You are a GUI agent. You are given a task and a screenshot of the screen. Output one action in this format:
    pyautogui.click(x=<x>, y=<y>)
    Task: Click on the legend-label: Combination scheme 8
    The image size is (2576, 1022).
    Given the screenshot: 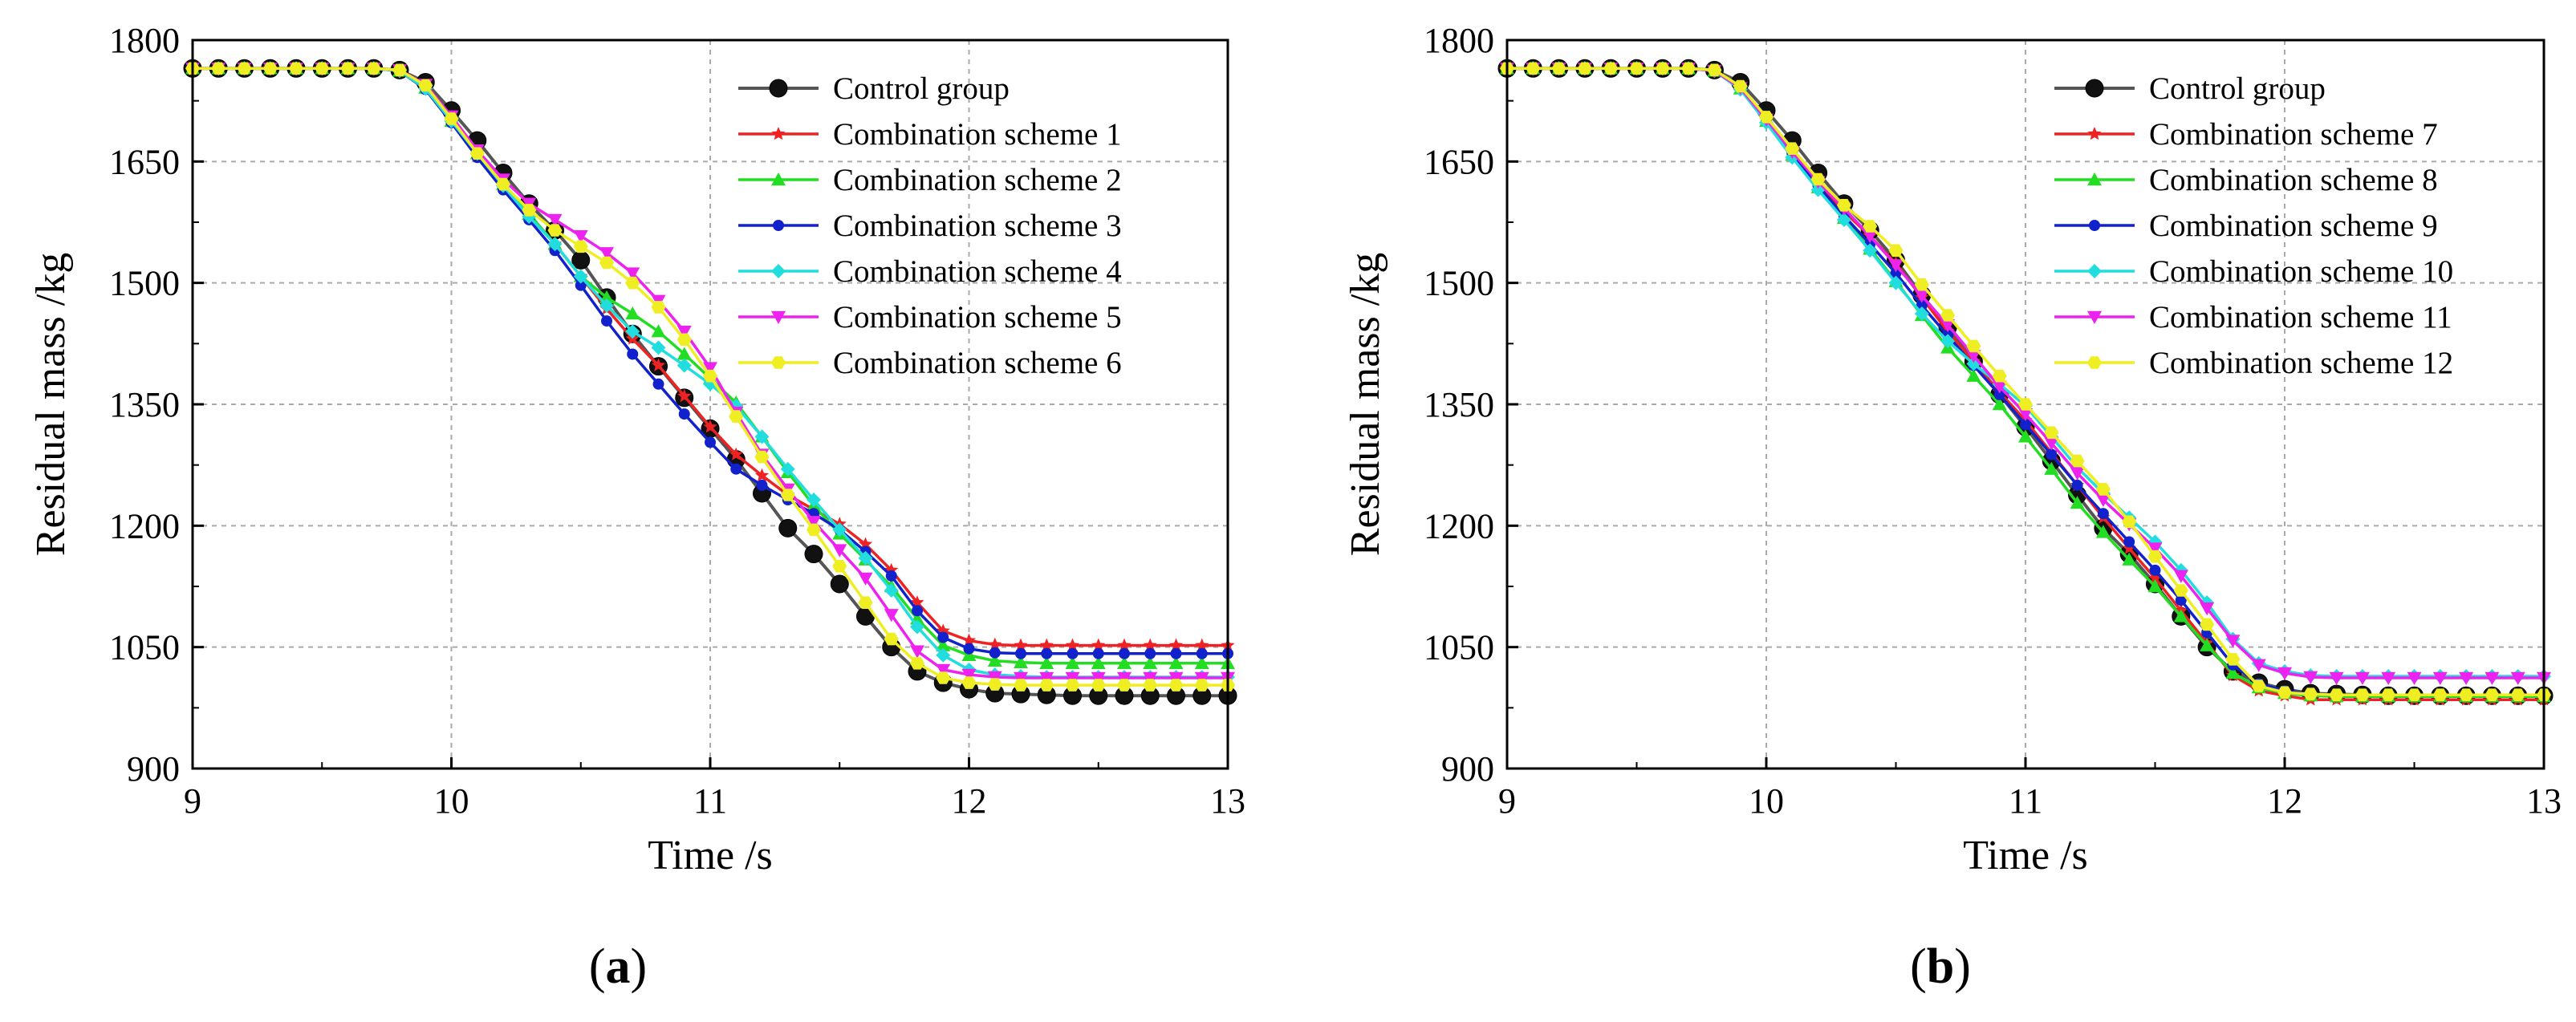 What is the action you would take?
    pyautogui.click(x=2293, y=180)
    